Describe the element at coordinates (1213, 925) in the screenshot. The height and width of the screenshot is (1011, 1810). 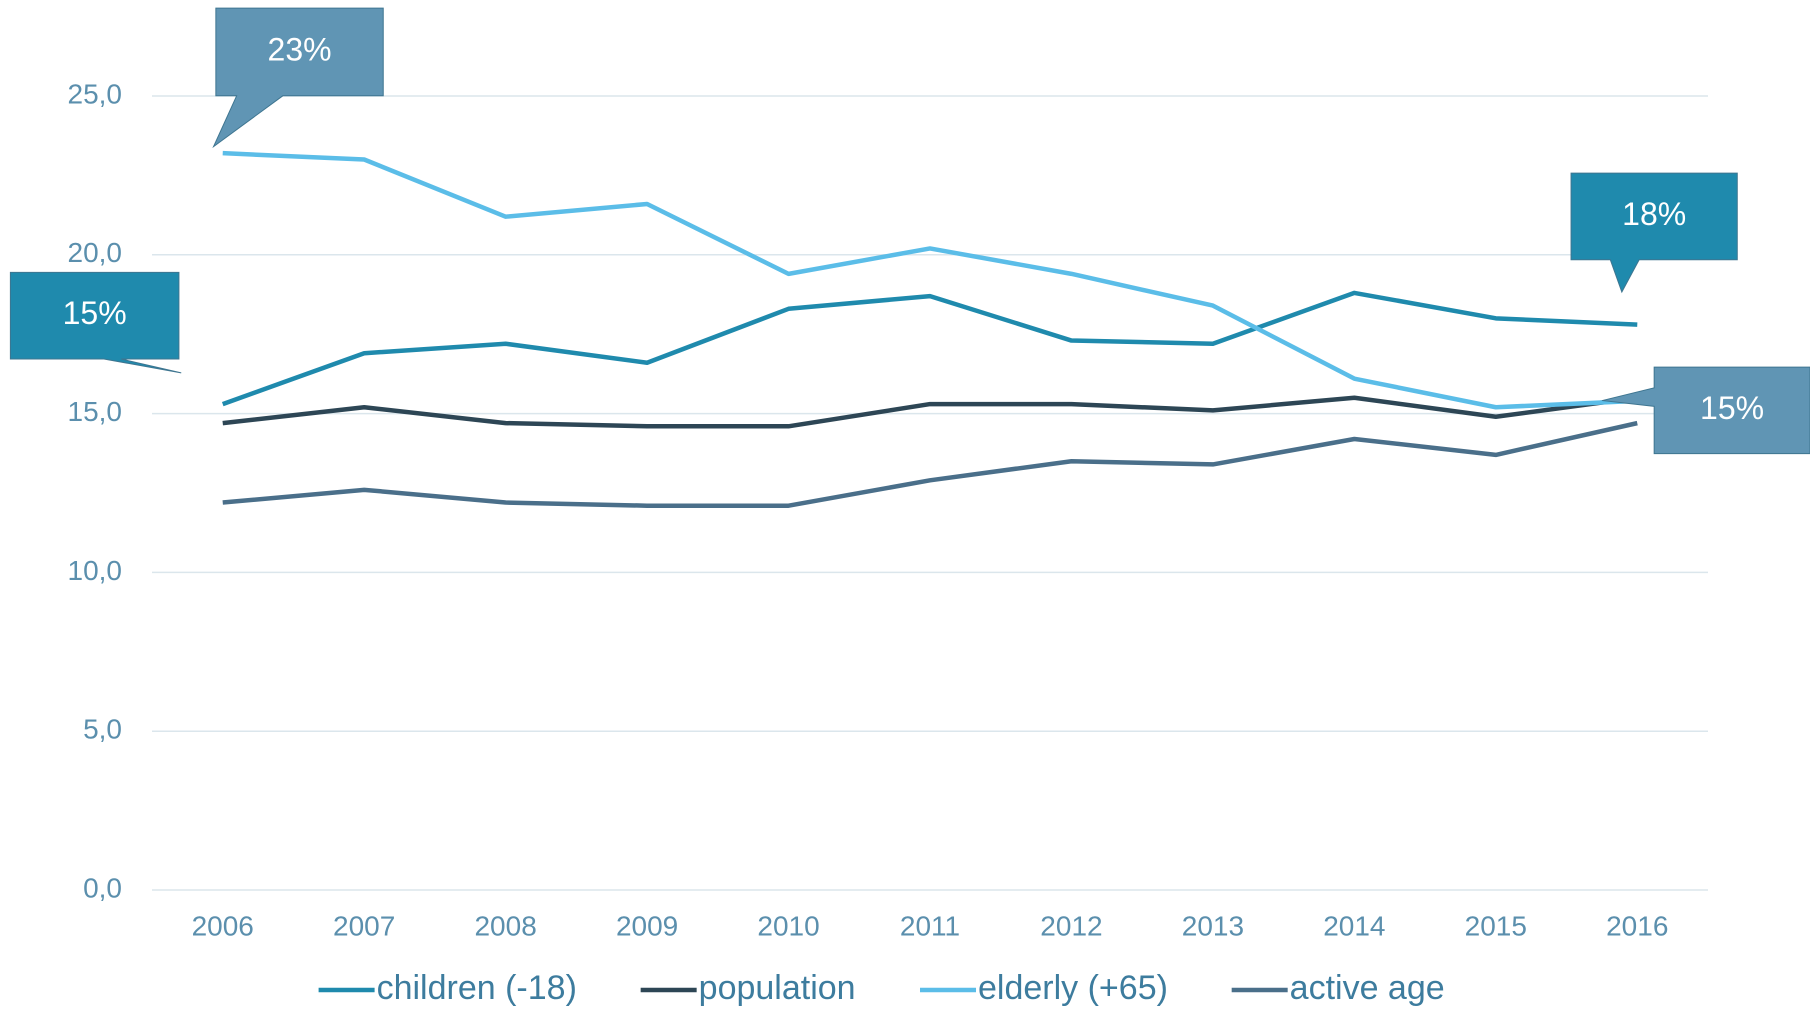
I see `x-tick-label: 2013` at that location.